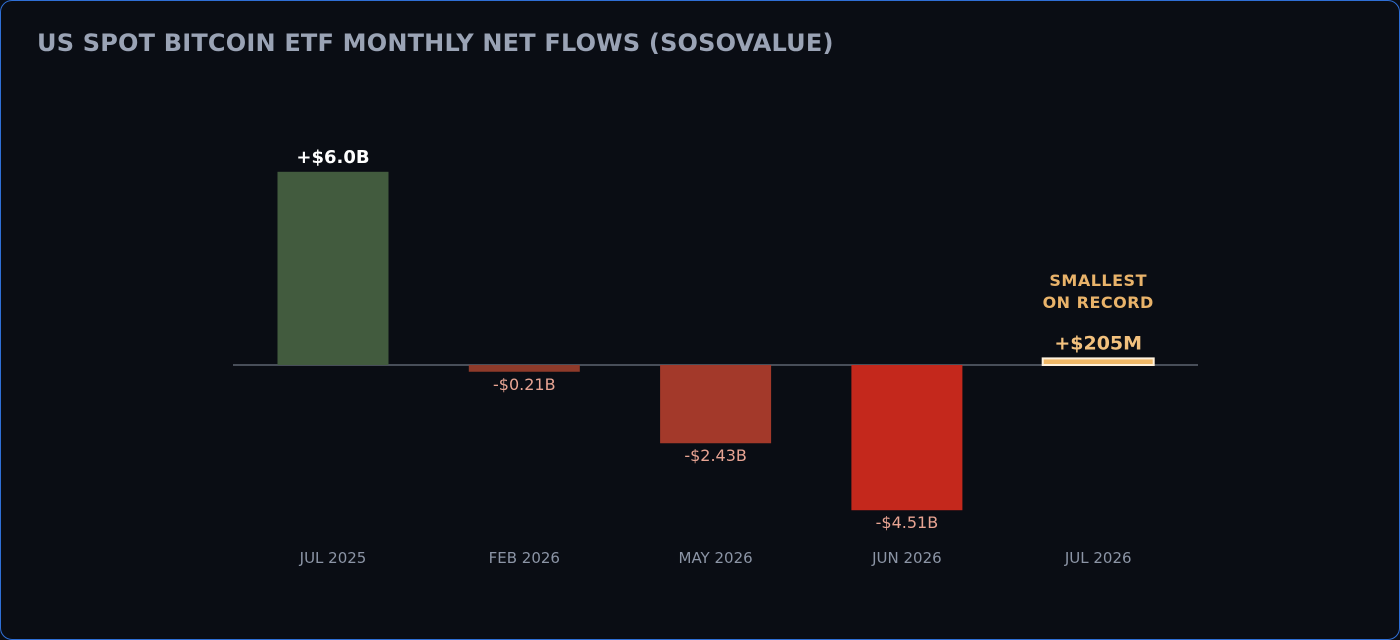 This screenshot has width=1400, height=640. I want to click on bar-value-label: +$205M, so click(1098, 343).